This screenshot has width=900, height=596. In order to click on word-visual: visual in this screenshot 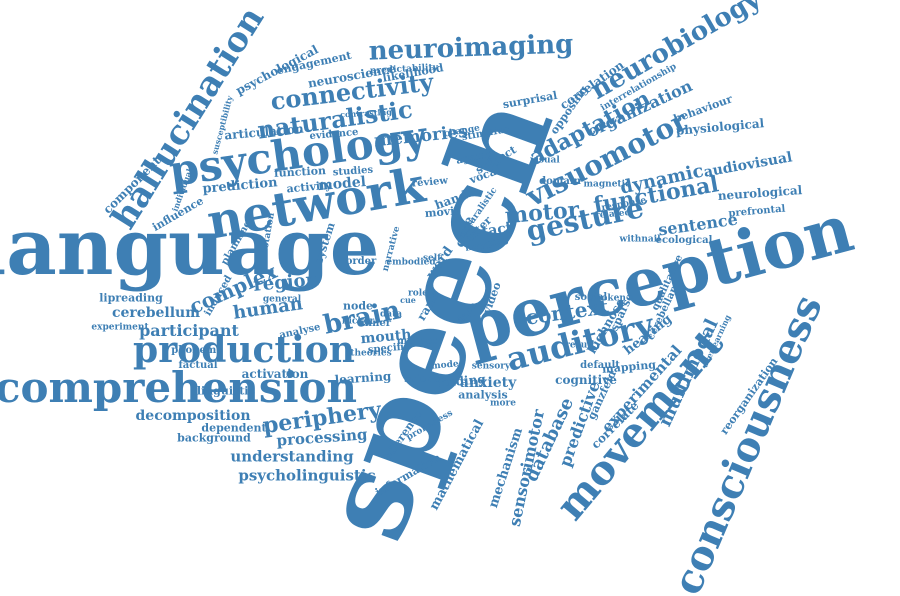, I will do `click(545, 160)`.